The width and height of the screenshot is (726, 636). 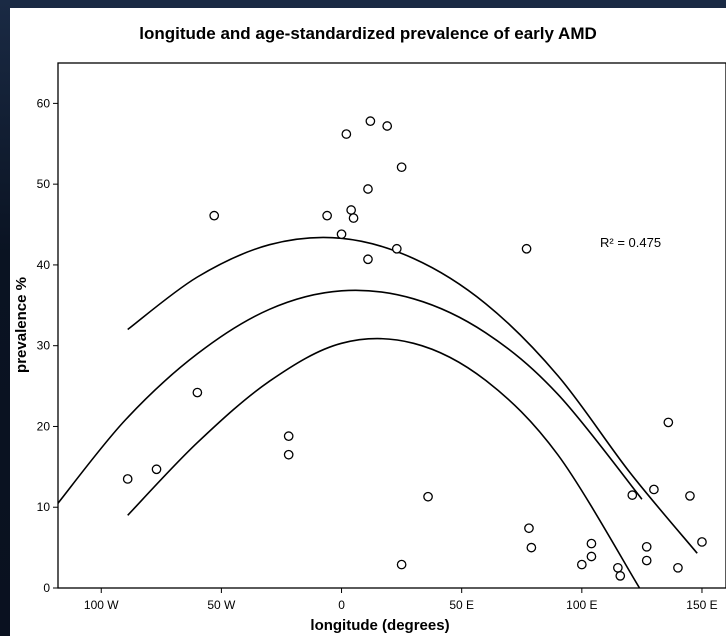 What do you see at coordinates (581, 605) in the screenshot?
I see `x-tick-label: 100 E` at bounding box center [581, 605].